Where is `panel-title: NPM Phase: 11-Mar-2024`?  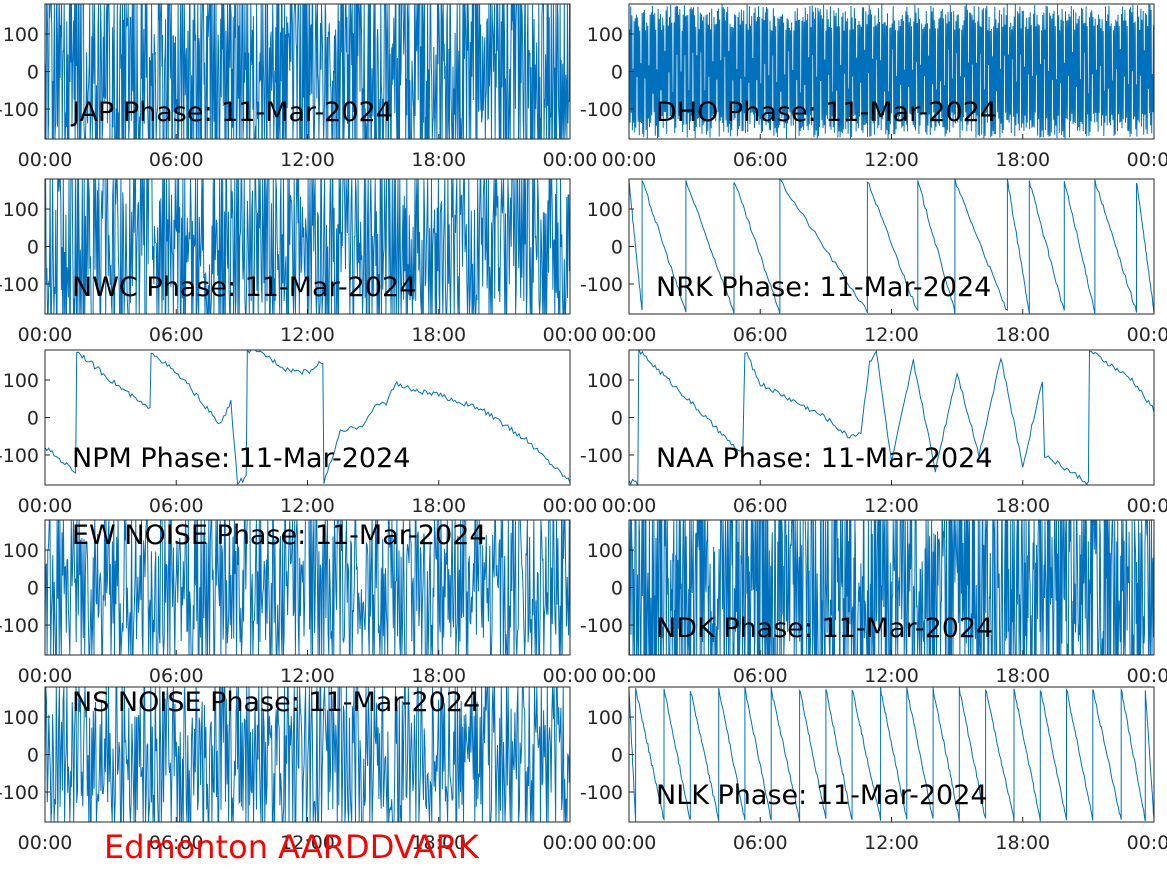 panel-title: NPM Phase: 11-Mar-2024 is located at coordinates (241, 458).